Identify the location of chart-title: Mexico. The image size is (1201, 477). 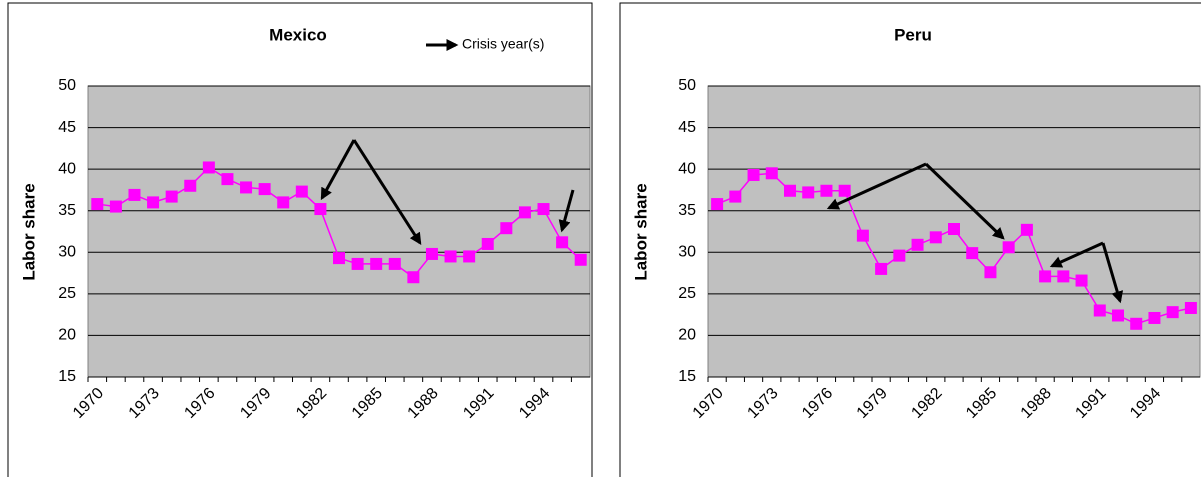
(298, 34).